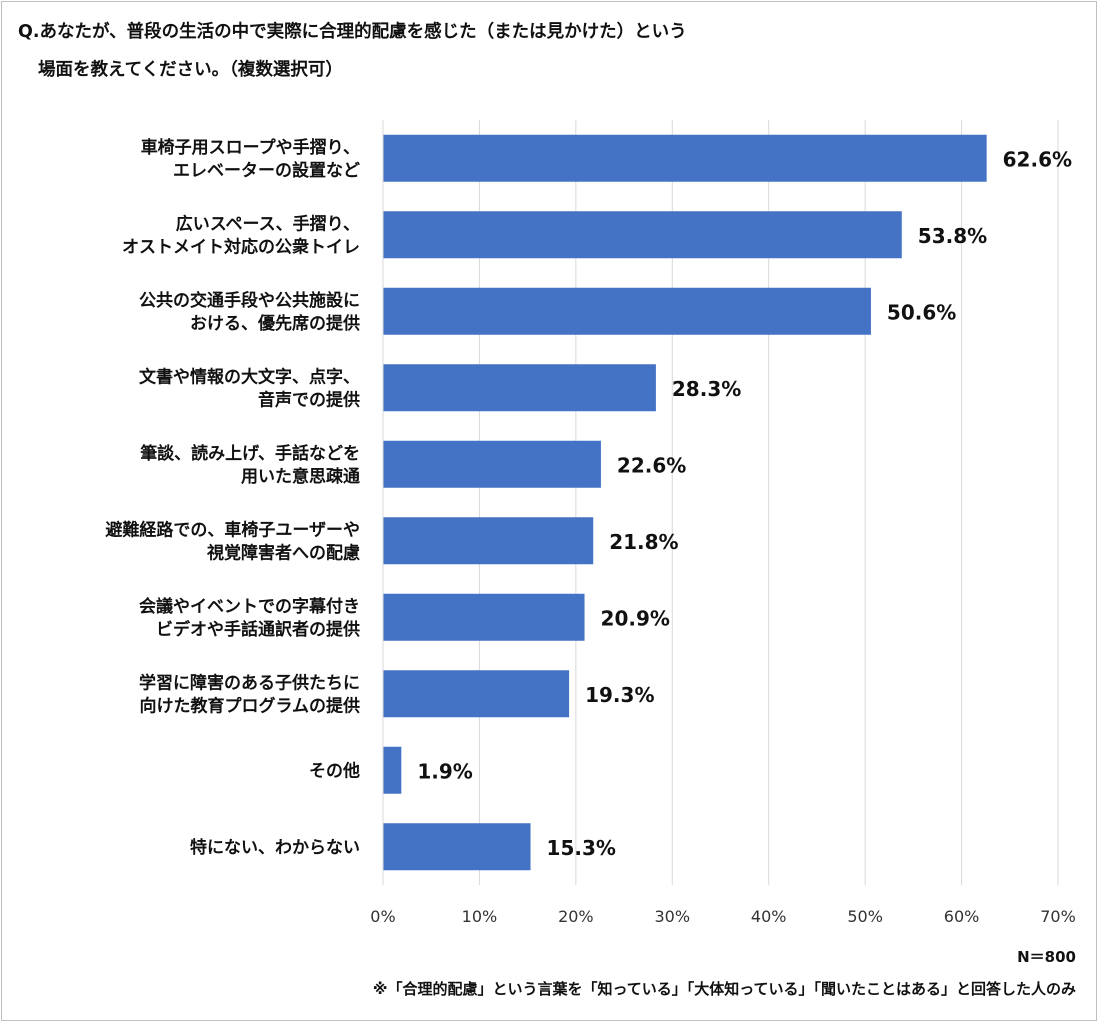  Describe the element at coordinates (581, 848) in the screenshot. I see `data-label: 15.3%` at that location.